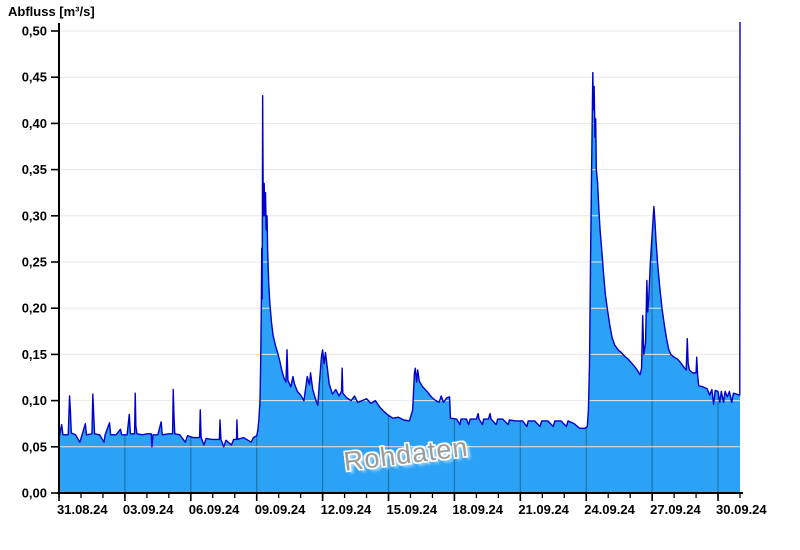  I want to click on y-tick-label: 0,00, so click(34, 493).